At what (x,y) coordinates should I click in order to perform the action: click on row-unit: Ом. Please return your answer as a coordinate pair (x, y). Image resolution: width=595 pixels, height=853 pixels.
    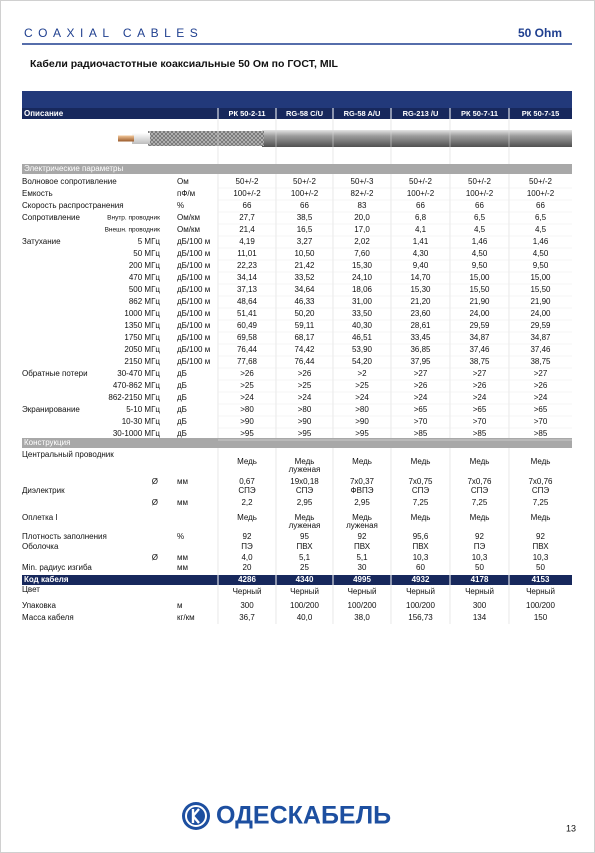
    Looking at the image, I should click on (183, 181).